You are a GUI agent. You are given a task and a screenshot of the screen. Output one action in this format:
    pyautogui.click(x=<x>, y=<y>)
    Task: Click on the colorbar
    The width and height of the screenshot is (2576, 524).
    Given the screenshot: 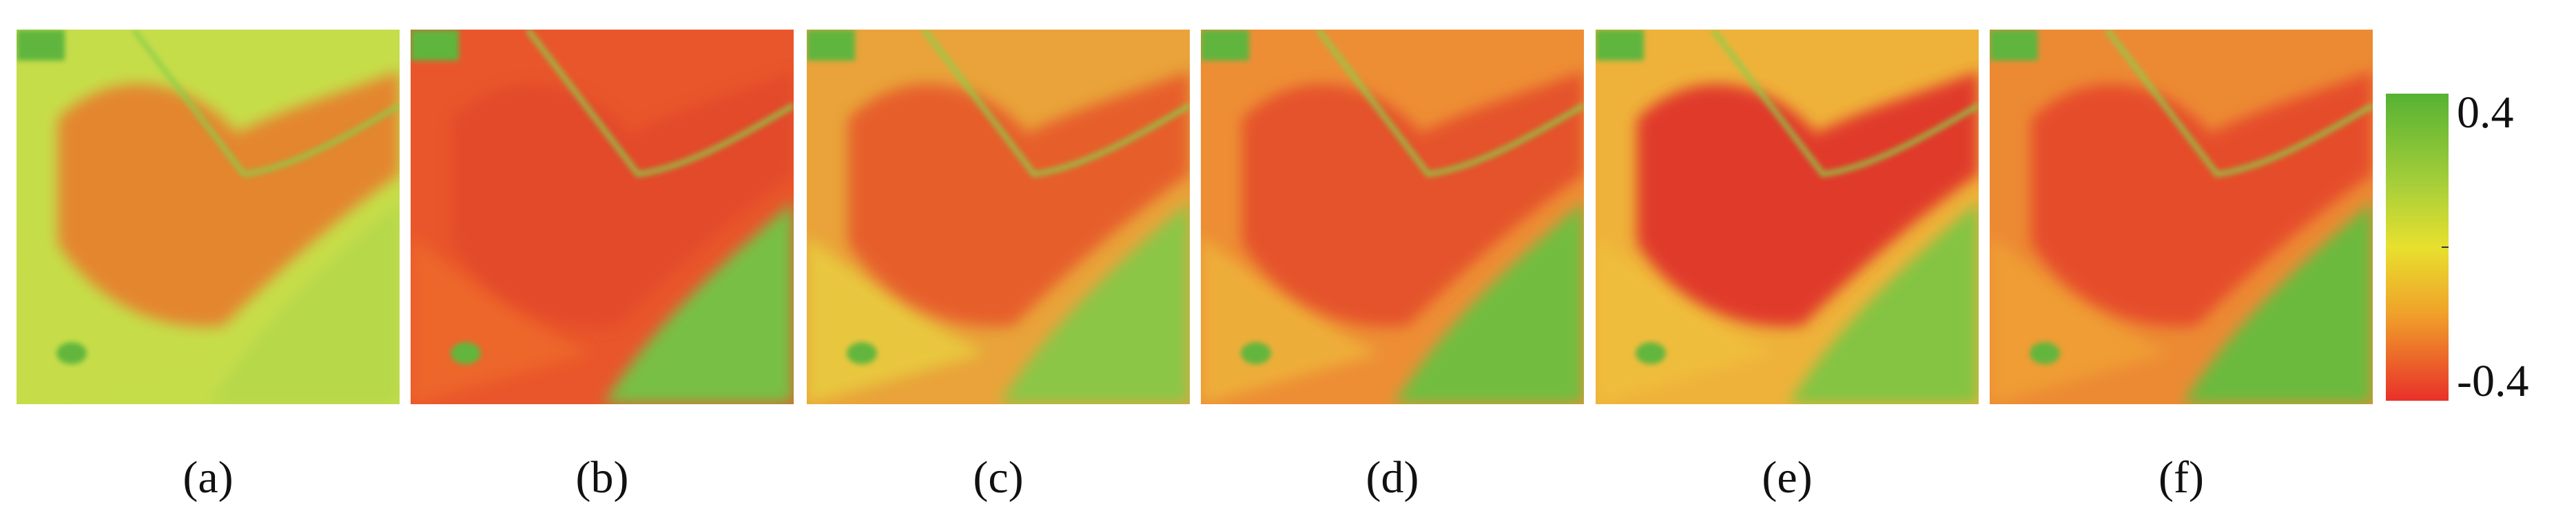 What is the action you would take?
    pyautogui.click(x=2417, y=248)
    